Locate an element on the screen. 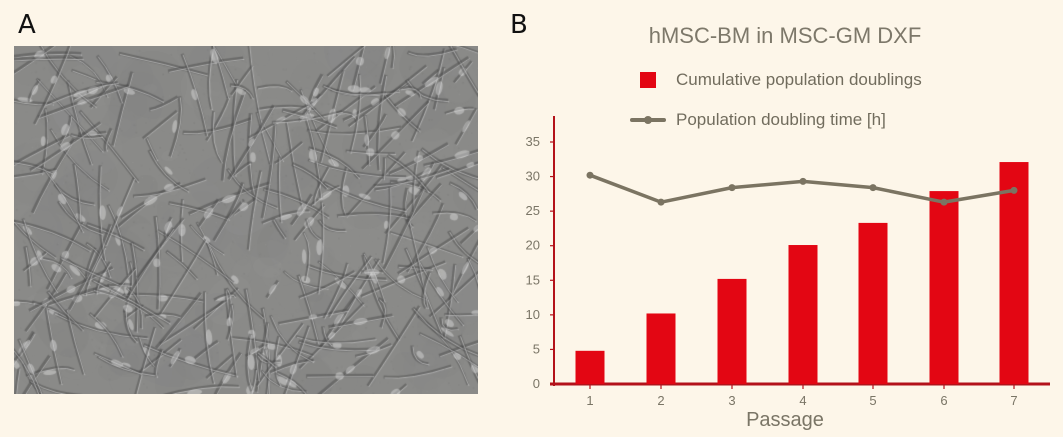  y-tick-label: 5 is located at coordinates (536, 348).